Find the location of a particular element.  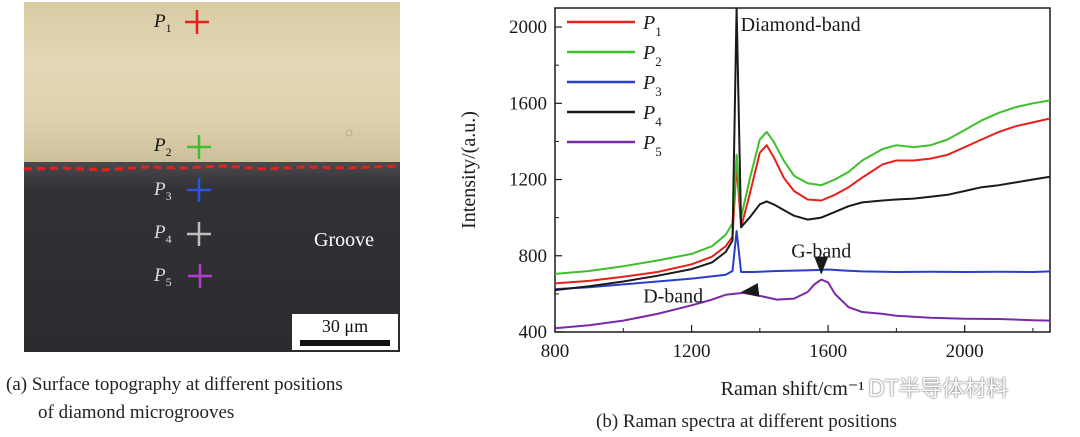

y-axis-label: Intensity/(a.u.) is located at coordinates (469, 170).